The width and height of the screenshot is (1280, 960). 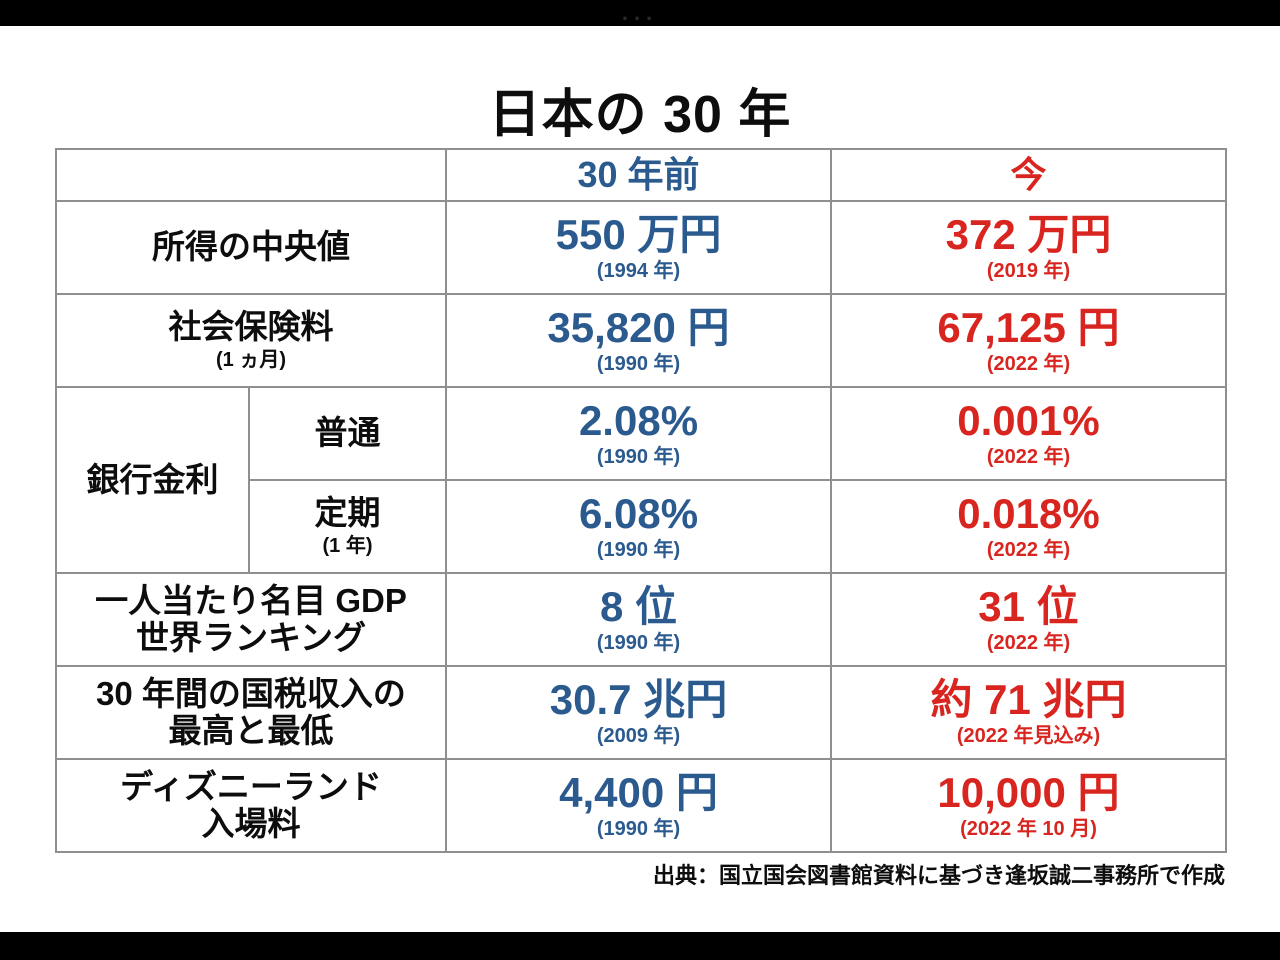 I want to click on row-gdp-past: 8 位 (1990 年), so click(x=638, y=619).